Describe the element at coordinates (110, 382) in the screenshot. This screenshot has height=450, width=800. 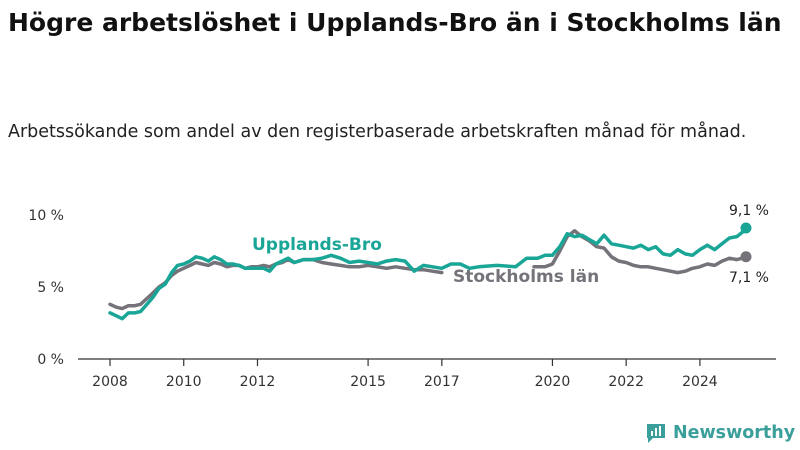
I see `x-tick-label: 2008` at that location.